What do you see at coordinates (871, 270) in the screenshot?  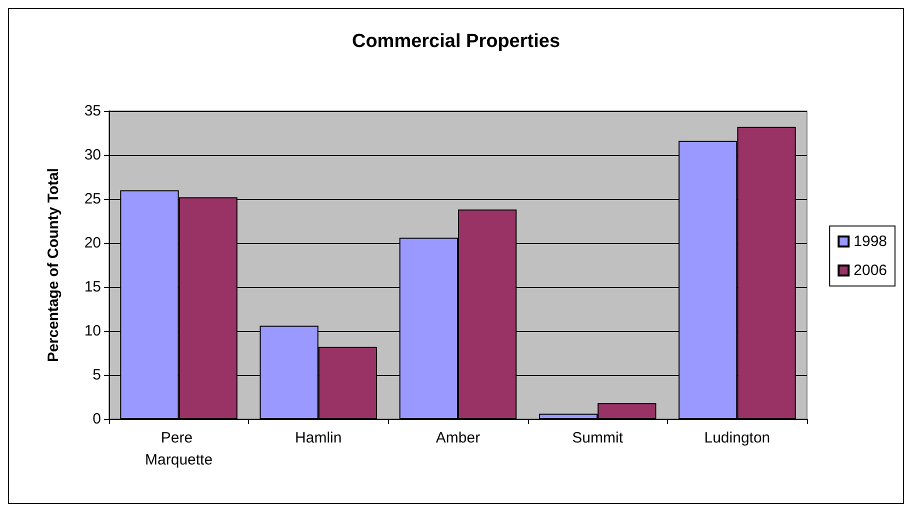 I see `legend-label: 2006` at bounding box center [871, 270].